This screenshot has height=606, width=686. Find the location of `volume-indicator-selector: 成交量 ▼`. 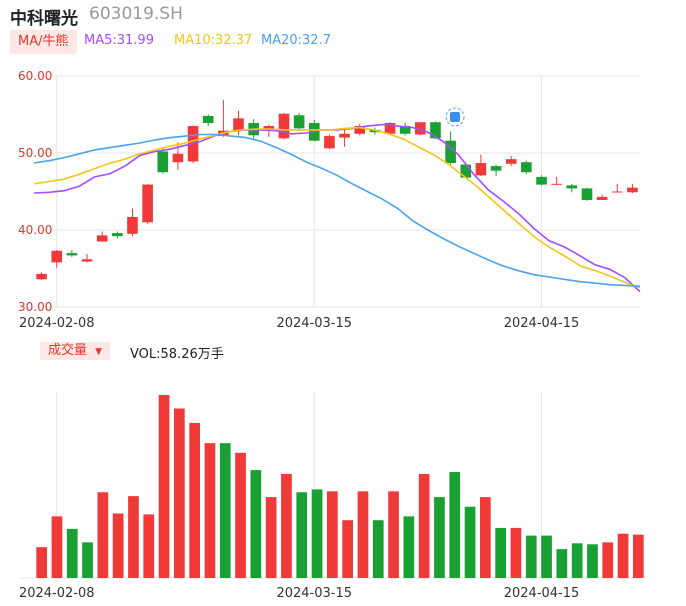

volume-indicator-selector: 成交量 ▼ is located at coordinates (75, 351).